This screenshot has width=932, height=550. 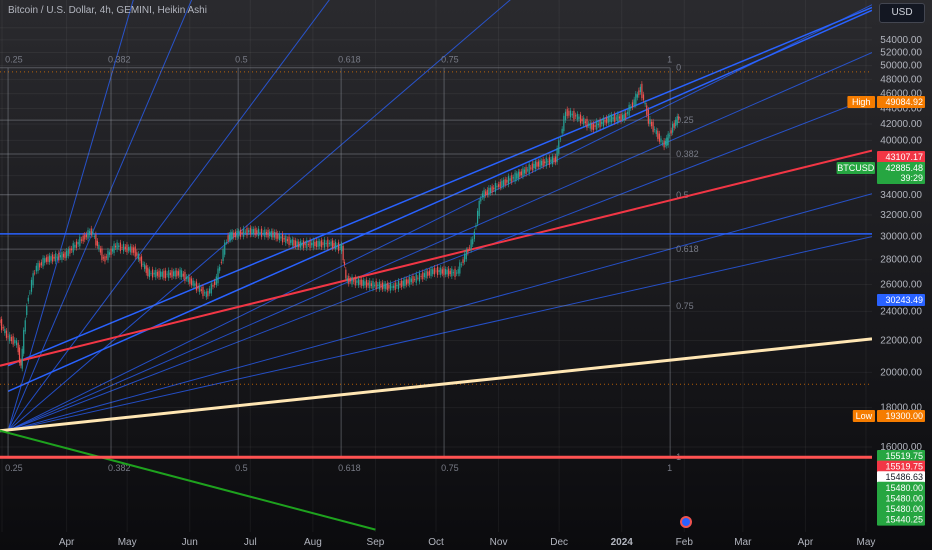 What do you see at coordinates (904, 509) in the screenshot?
I see `bottom-price-tag-value: 15480.00` at bounding box center [904, 509].